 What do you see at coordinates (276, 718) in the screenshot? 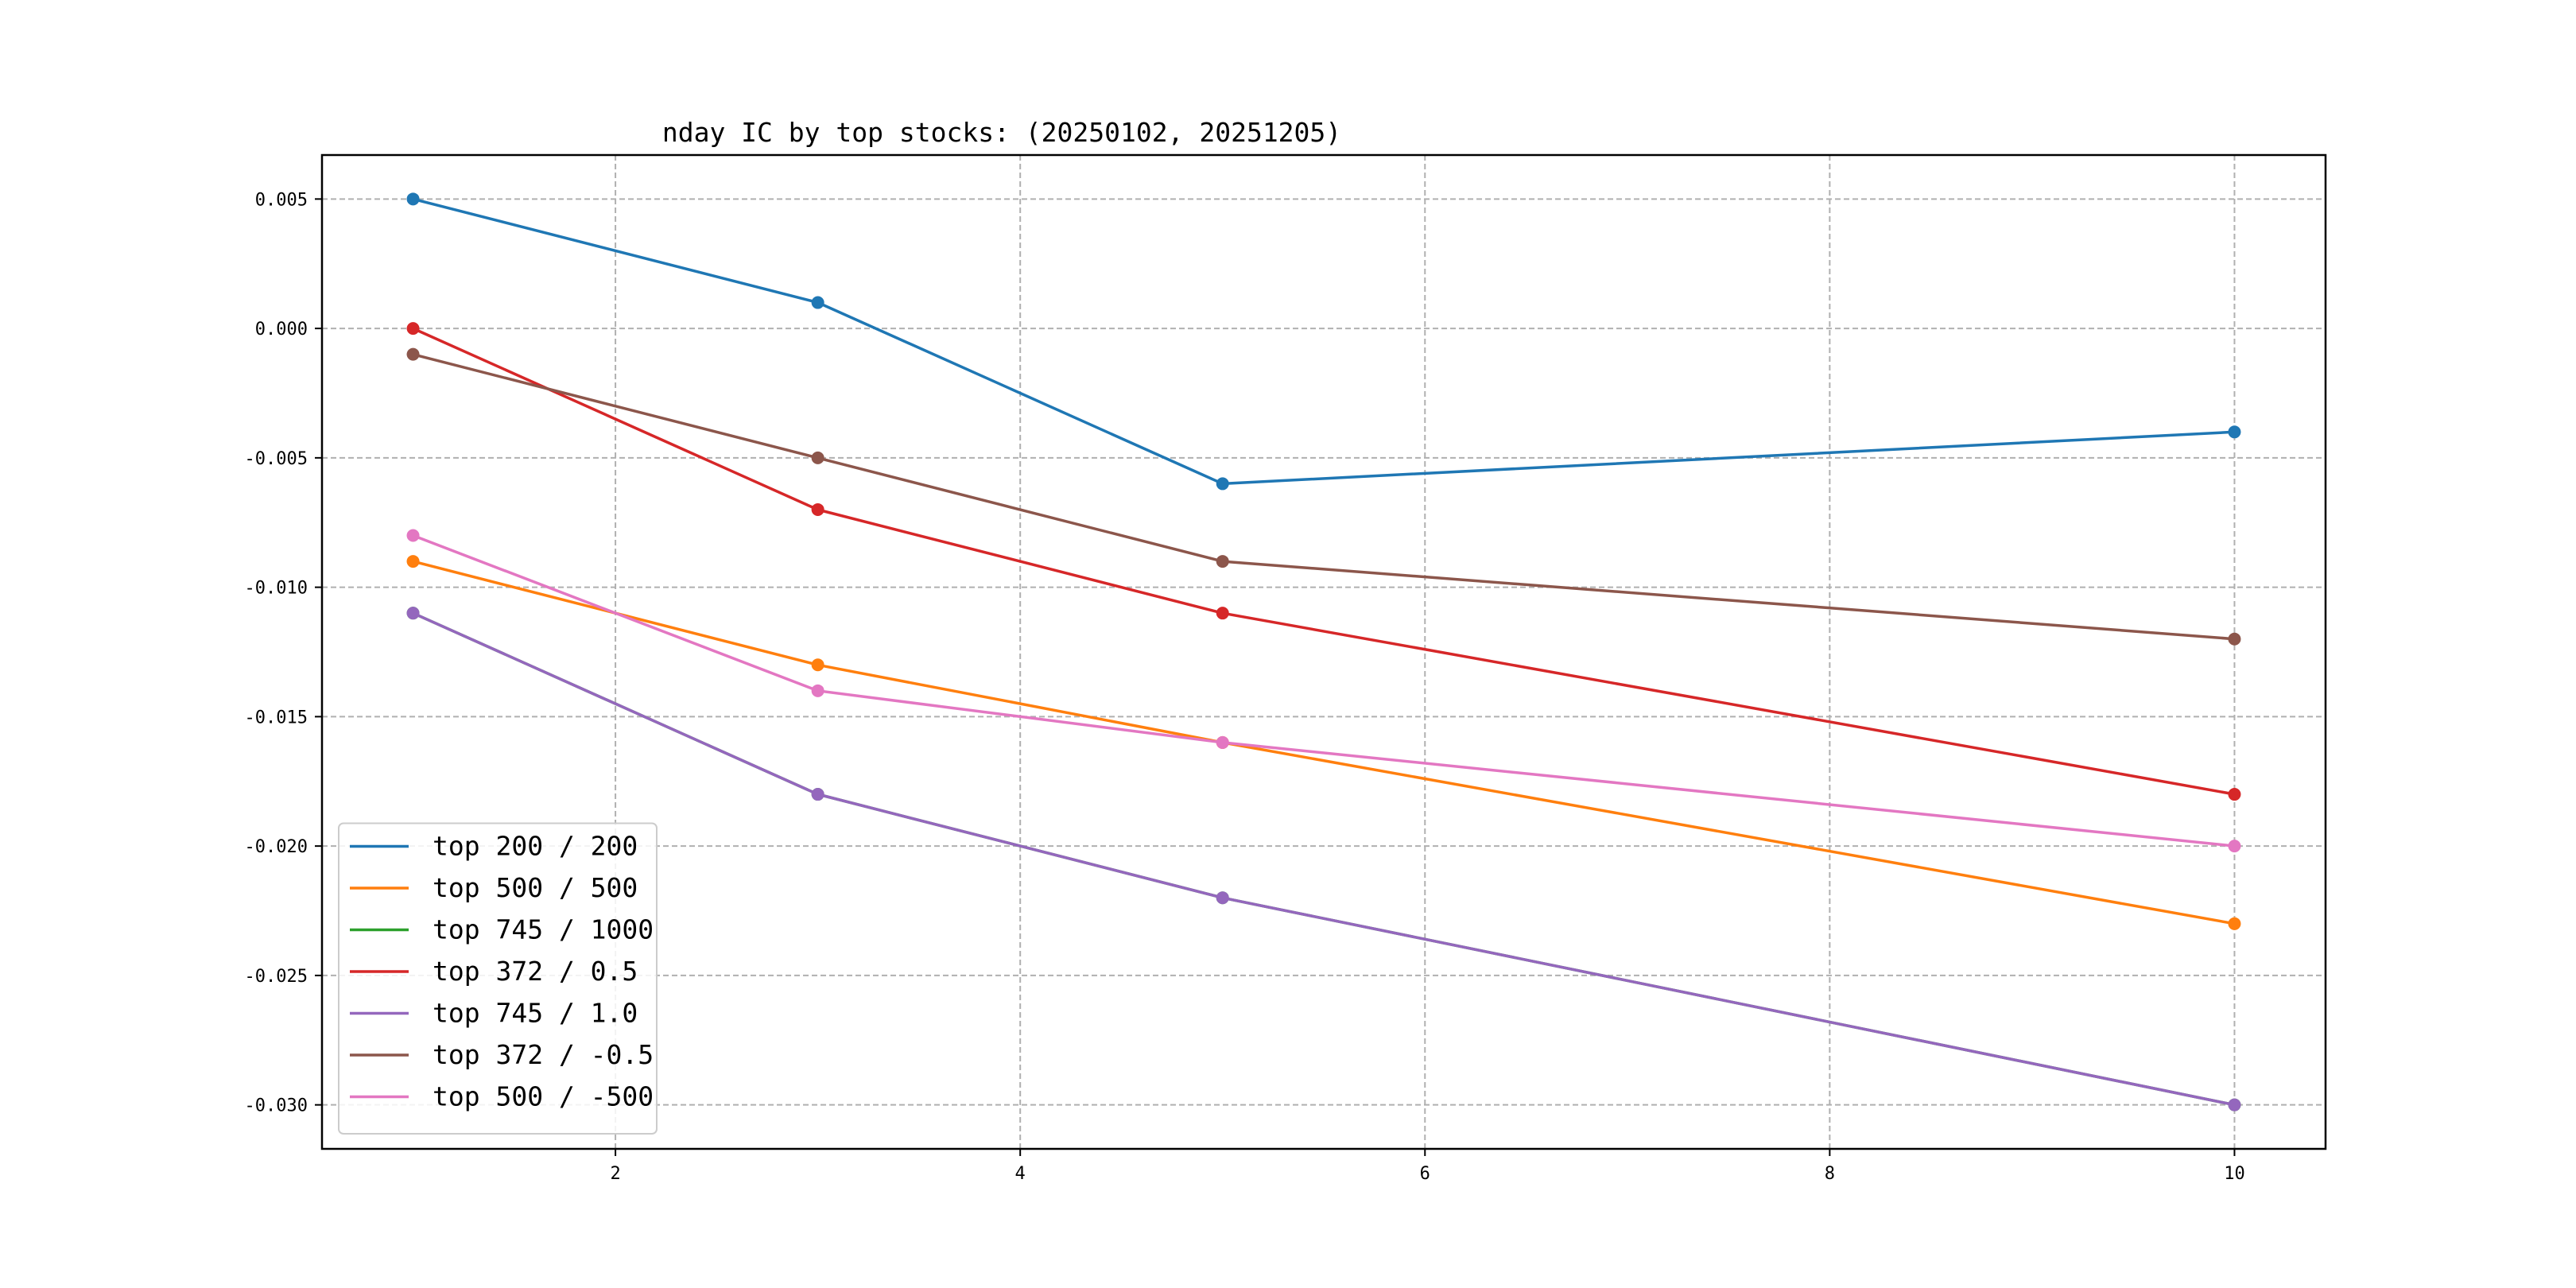
I see `y-tick-label: -0.015` at bounding box center [276, 718].